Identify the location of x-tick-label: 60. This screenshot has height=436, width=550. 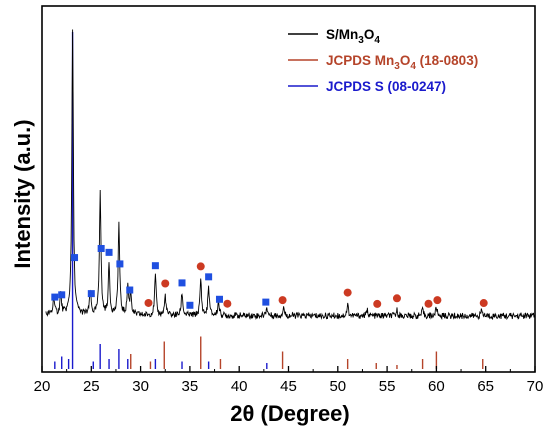
(436, 386).